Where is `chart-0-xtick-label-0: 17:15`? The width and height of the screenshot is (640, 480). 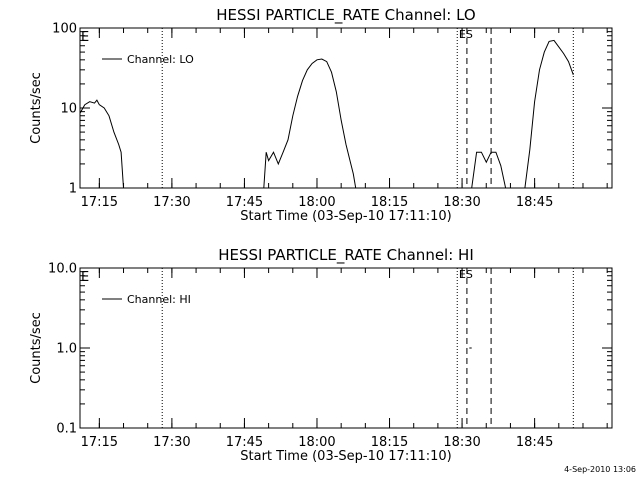
chart-0-xtick-label-0: 17:15 is located at coordinates (99, 202).